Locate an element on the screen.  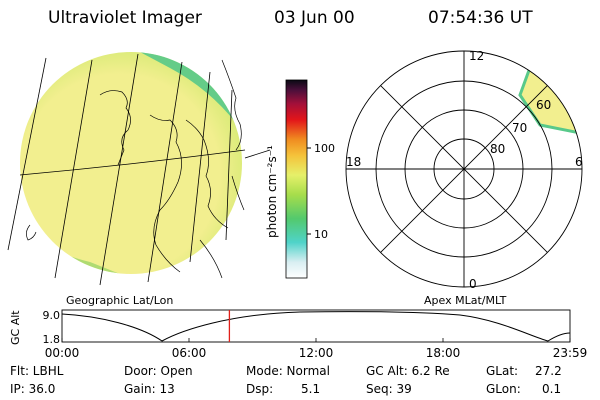
altitude-x-tick-0: 00:00 is located at coordinates (62, 353).